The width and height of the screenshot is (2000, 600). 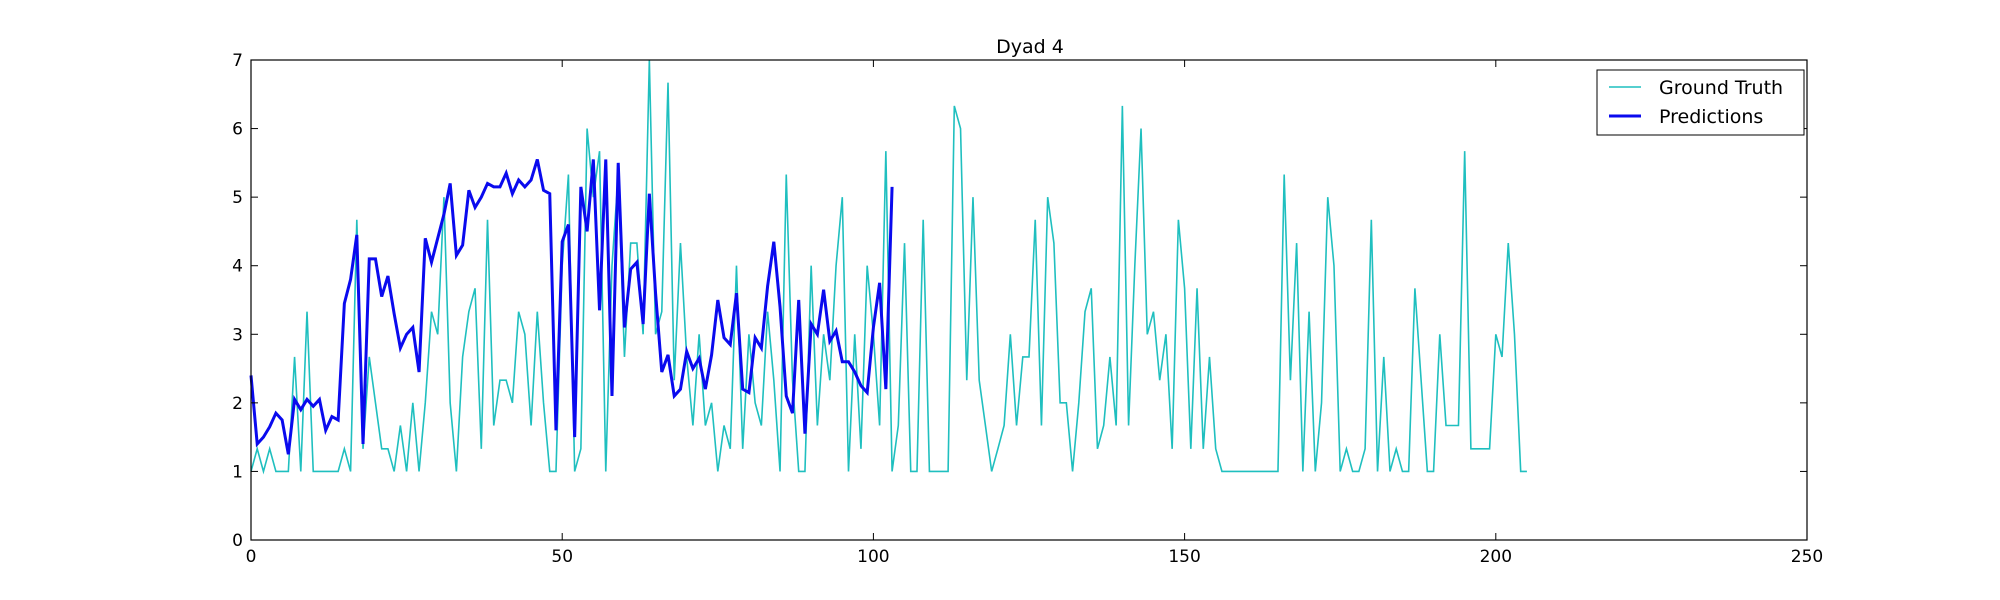 What do you see at coordinates (1711, 117) in the screenshot?
I see `legend-label-predictions: Predictions` at bounding box center [1711, 117].